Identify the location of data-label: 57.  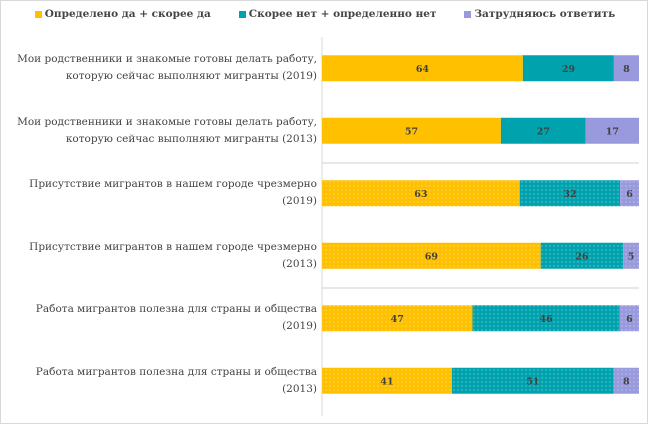
(411, 131).